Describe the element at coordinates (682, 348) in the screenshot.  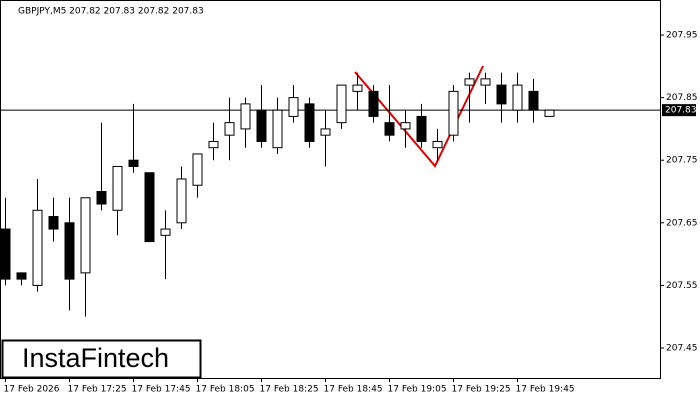
I see `y-tick-label: 207.45` at that location.